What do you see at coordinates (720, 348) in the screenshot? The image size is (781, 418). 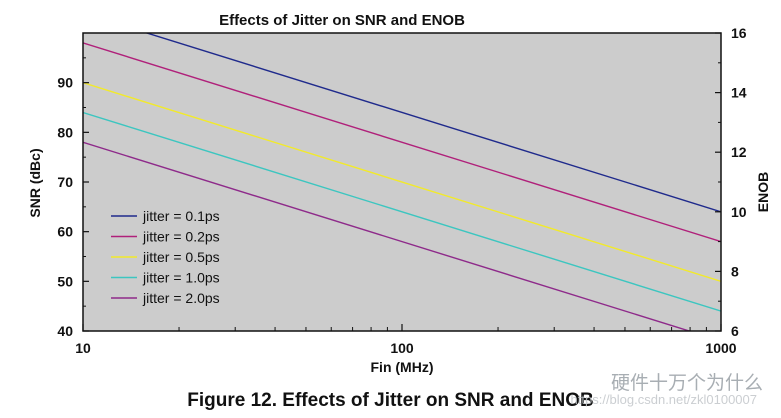 I see `x-tick-label: 1000` at bounding box center [720, 348].